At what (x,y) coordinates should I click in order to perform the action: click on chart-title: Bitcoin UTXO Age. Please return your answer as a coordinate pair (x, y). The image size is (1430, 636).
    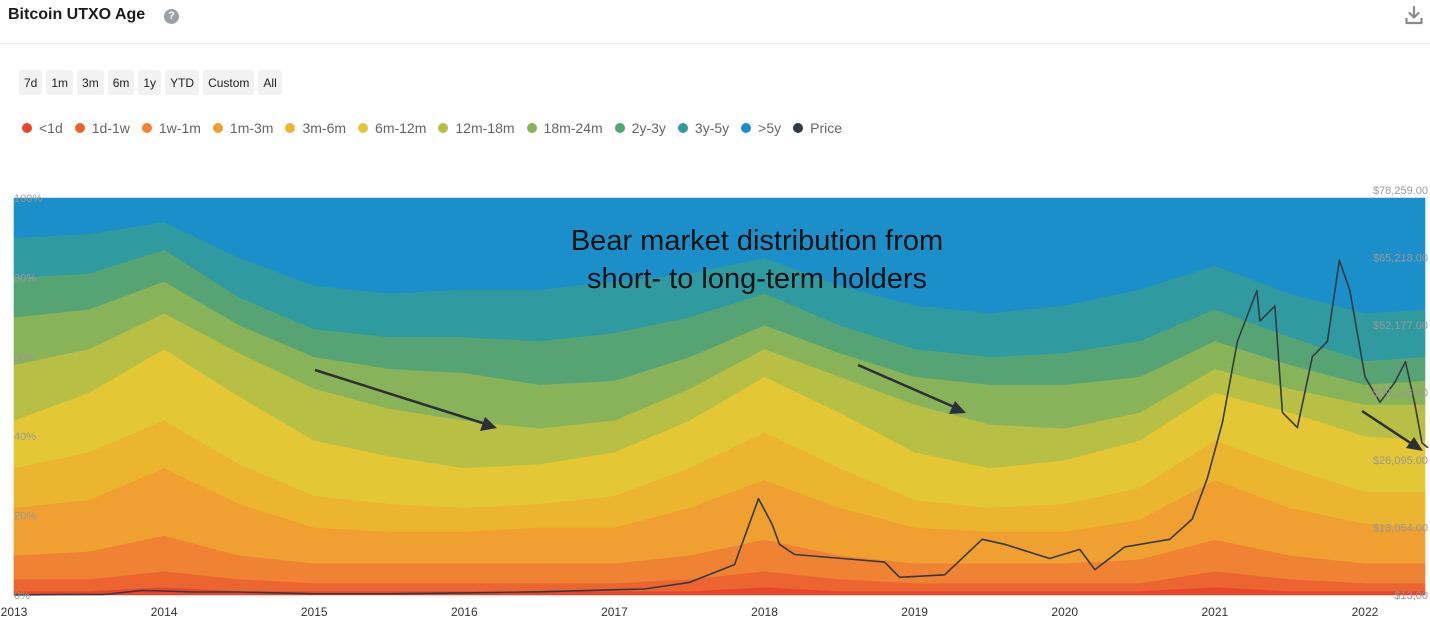
    Looking at the image, I should click on (77, 14).